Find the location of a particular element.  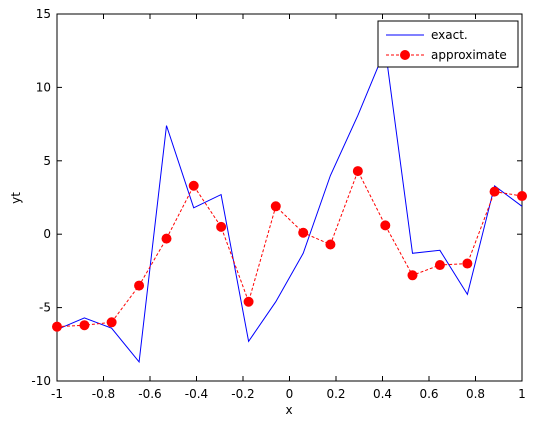

x-tick-label: 0.4 is located at coordinates (382, 394).